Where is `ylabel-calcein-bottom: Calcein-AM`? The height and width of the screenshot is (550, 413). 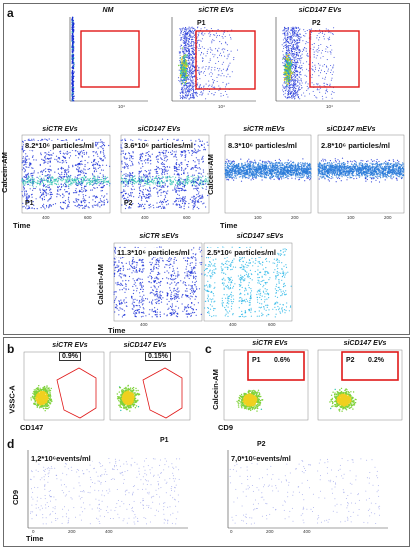 ylabel-calcein-bottom: Calcein-AM is located at coordinates (100, 284).